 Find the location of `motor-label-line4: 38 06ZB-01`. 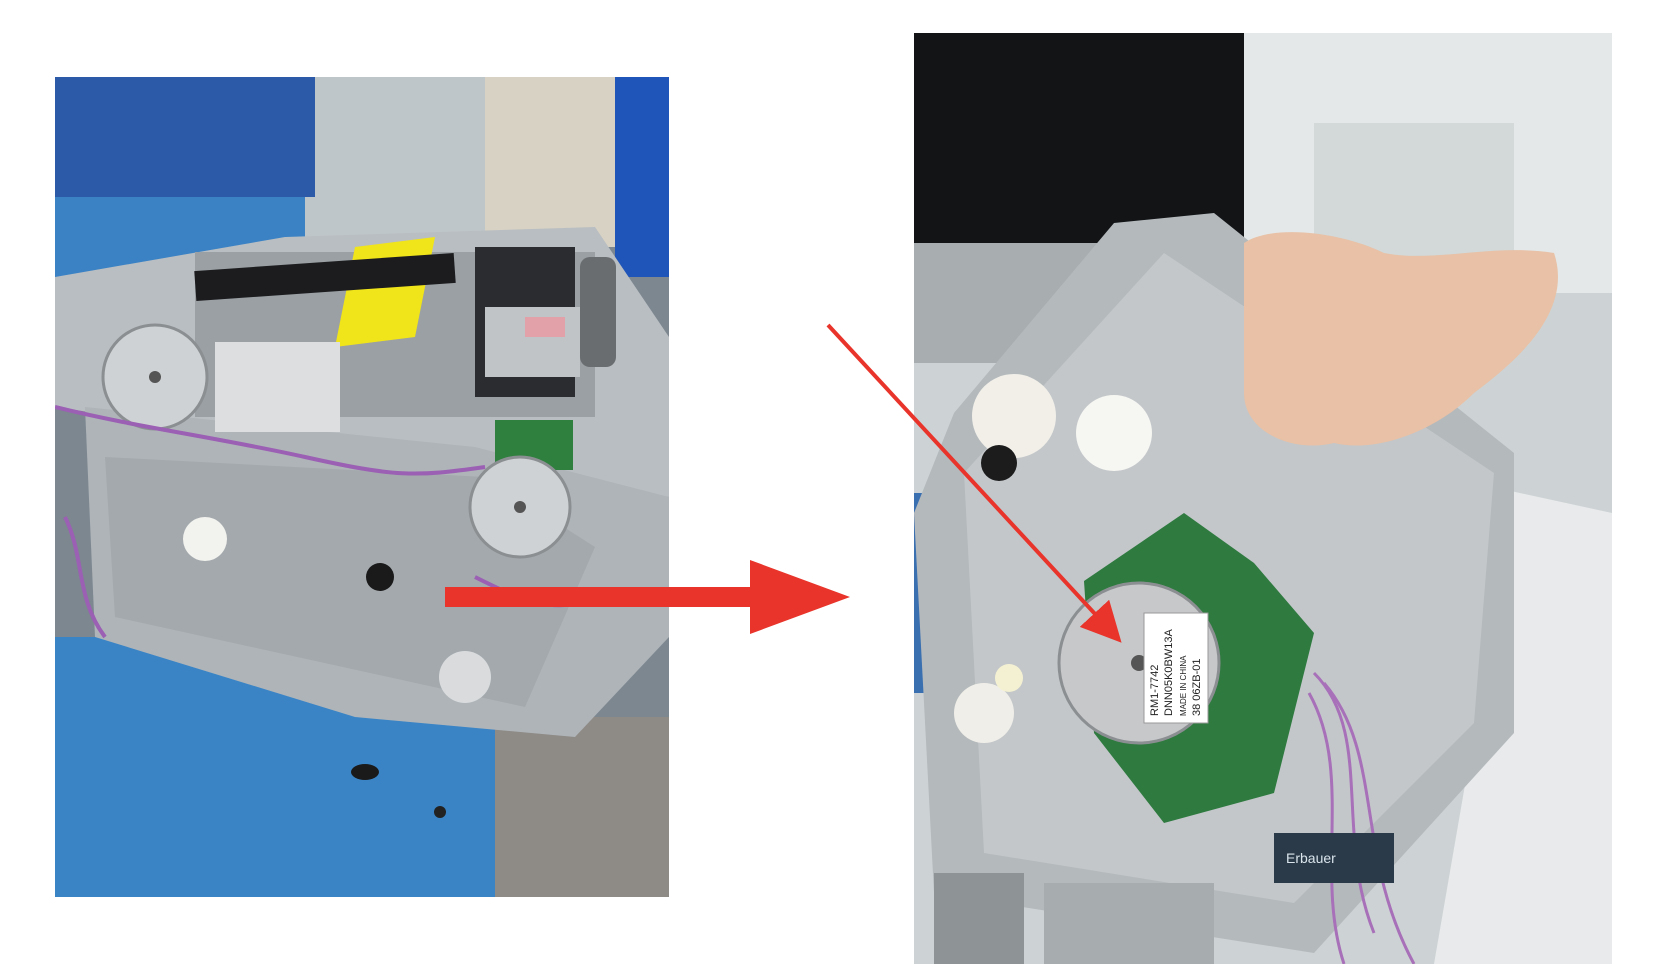

motor-label-line4: 38 06ZB-01 is located at coordinates (1197, 687).